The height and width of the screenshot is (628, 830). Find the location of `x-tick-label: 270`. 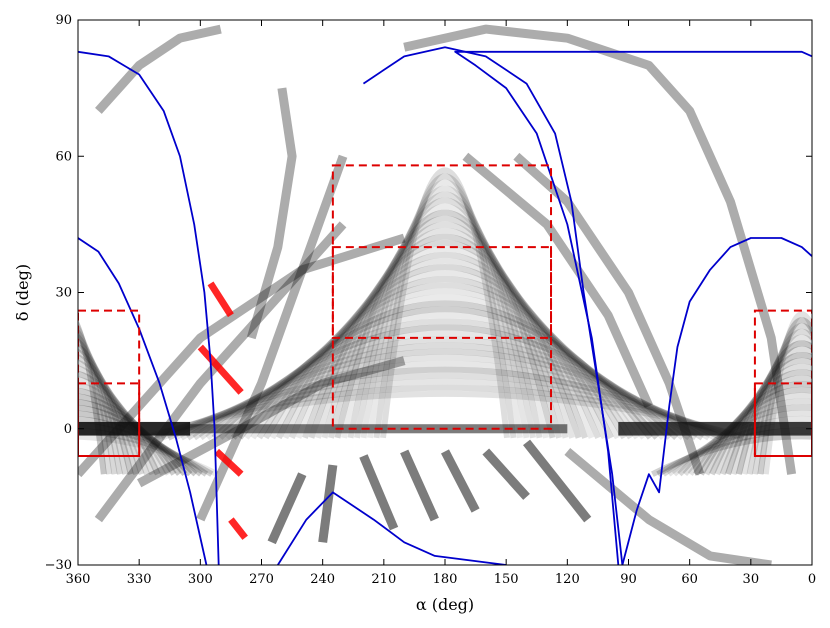

x-tick-label: 270 is located at coordinates (261, 579).